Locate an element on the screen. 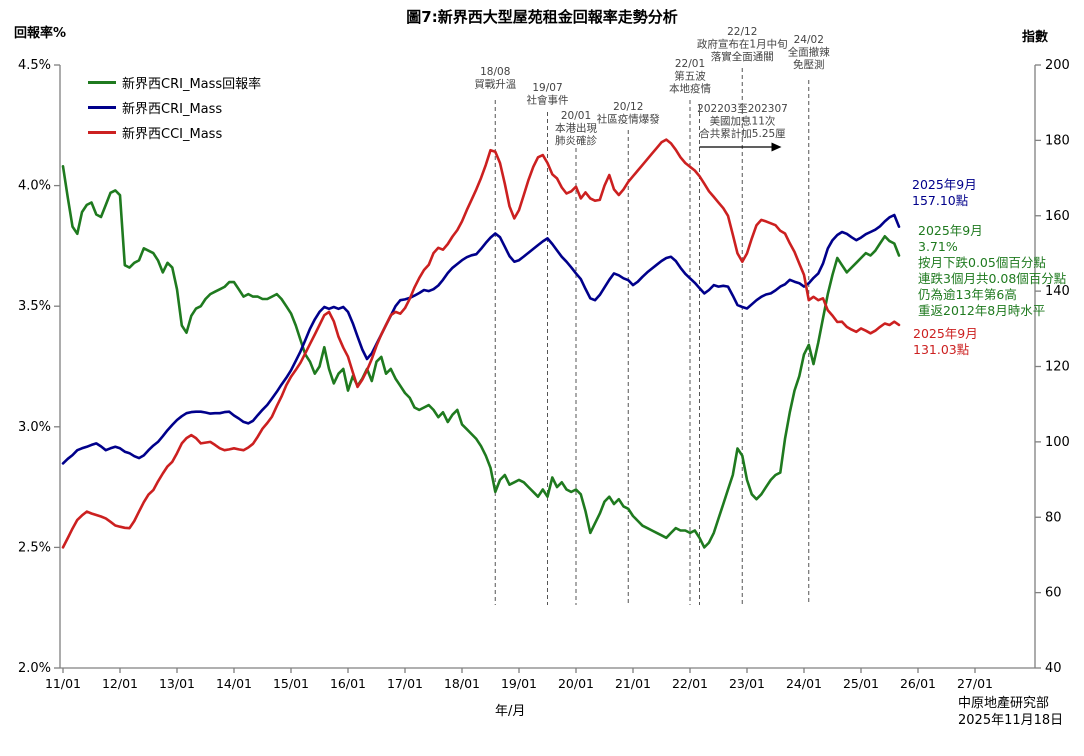  x-axis-tick-label: 17/01 is located at coordinates (405, 683).